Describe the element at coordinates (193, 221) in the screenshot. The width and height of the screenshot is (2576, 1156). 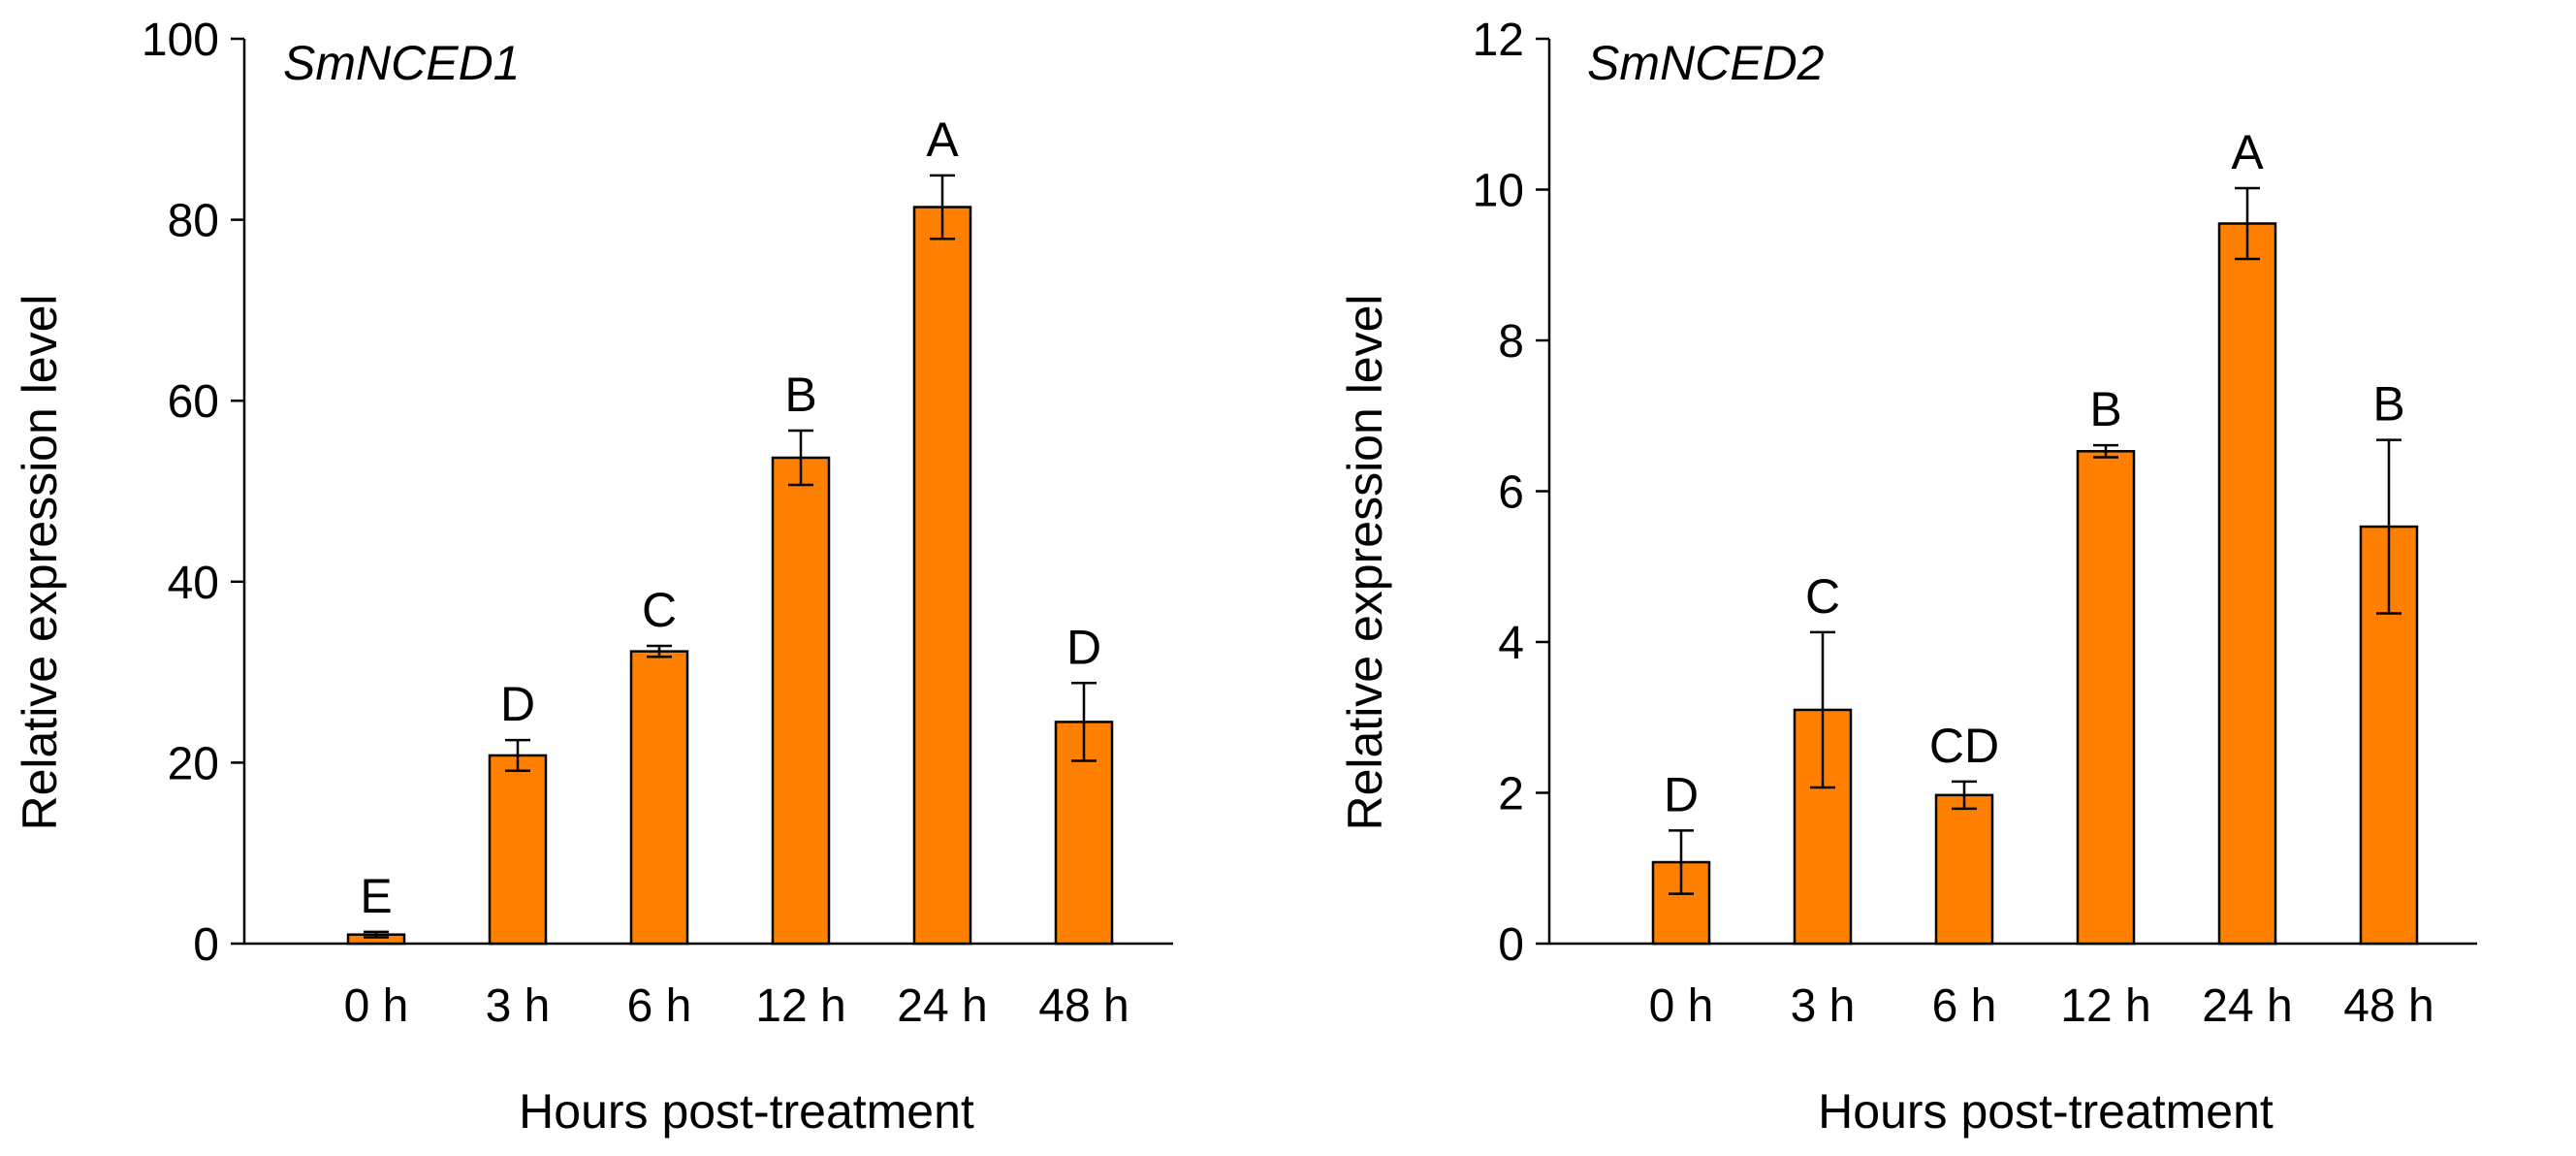
I see `y-tick-label: 80` at that location.